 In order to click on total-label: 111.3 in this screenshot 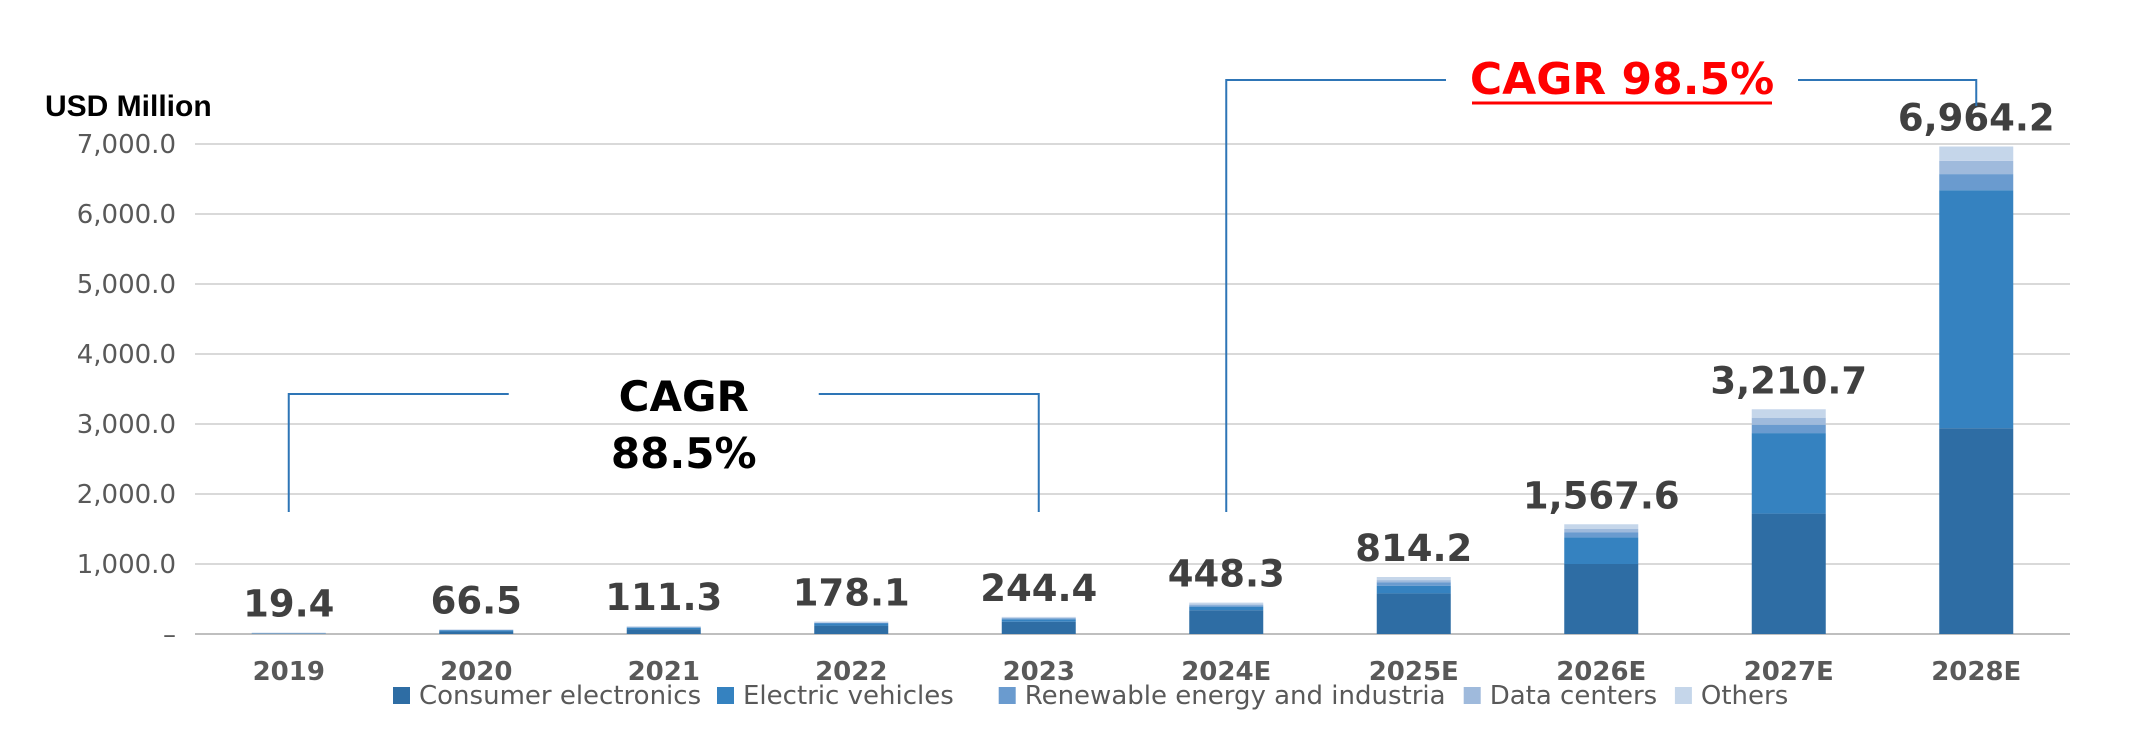, I will do `click(663, 597)`.